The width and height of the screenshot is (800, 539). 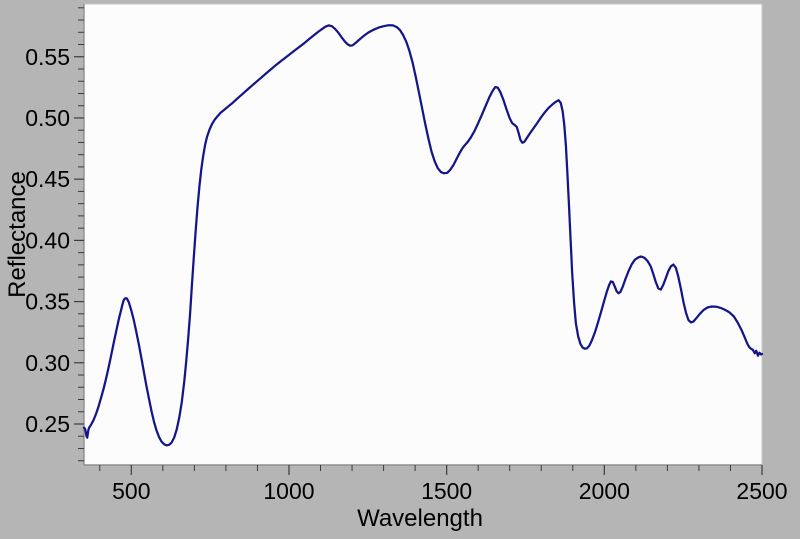 I want to click on y-tick-label: 0.50, so click(x=47, y=118).